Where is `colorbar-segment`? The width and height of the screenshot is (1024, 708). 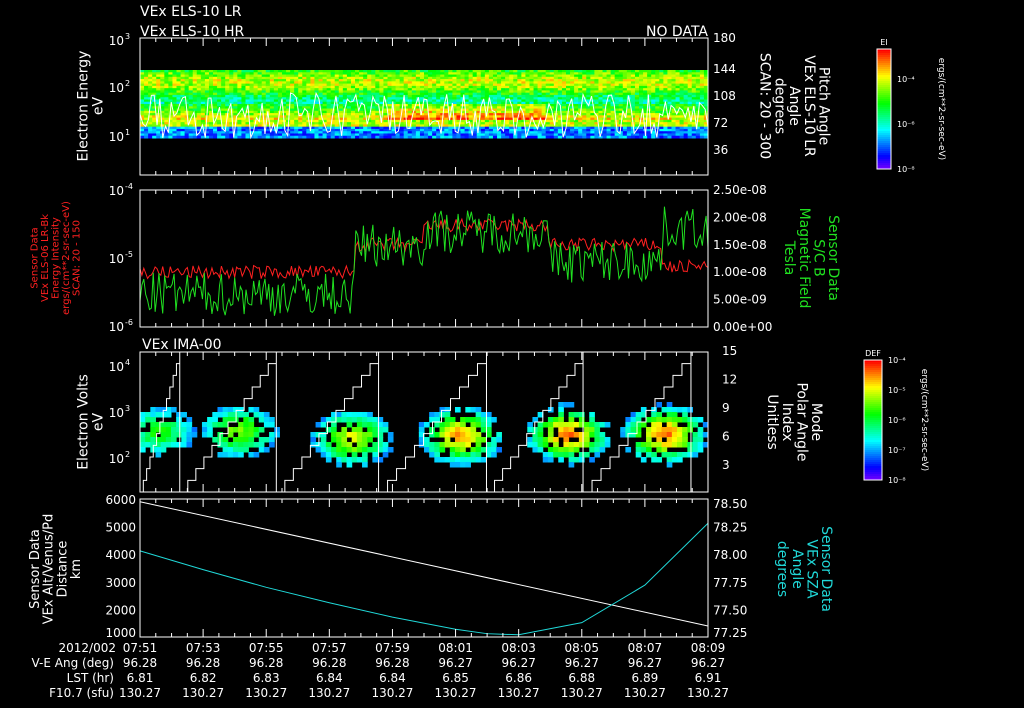 colorbar-segment is located at coordinates (884, 88).